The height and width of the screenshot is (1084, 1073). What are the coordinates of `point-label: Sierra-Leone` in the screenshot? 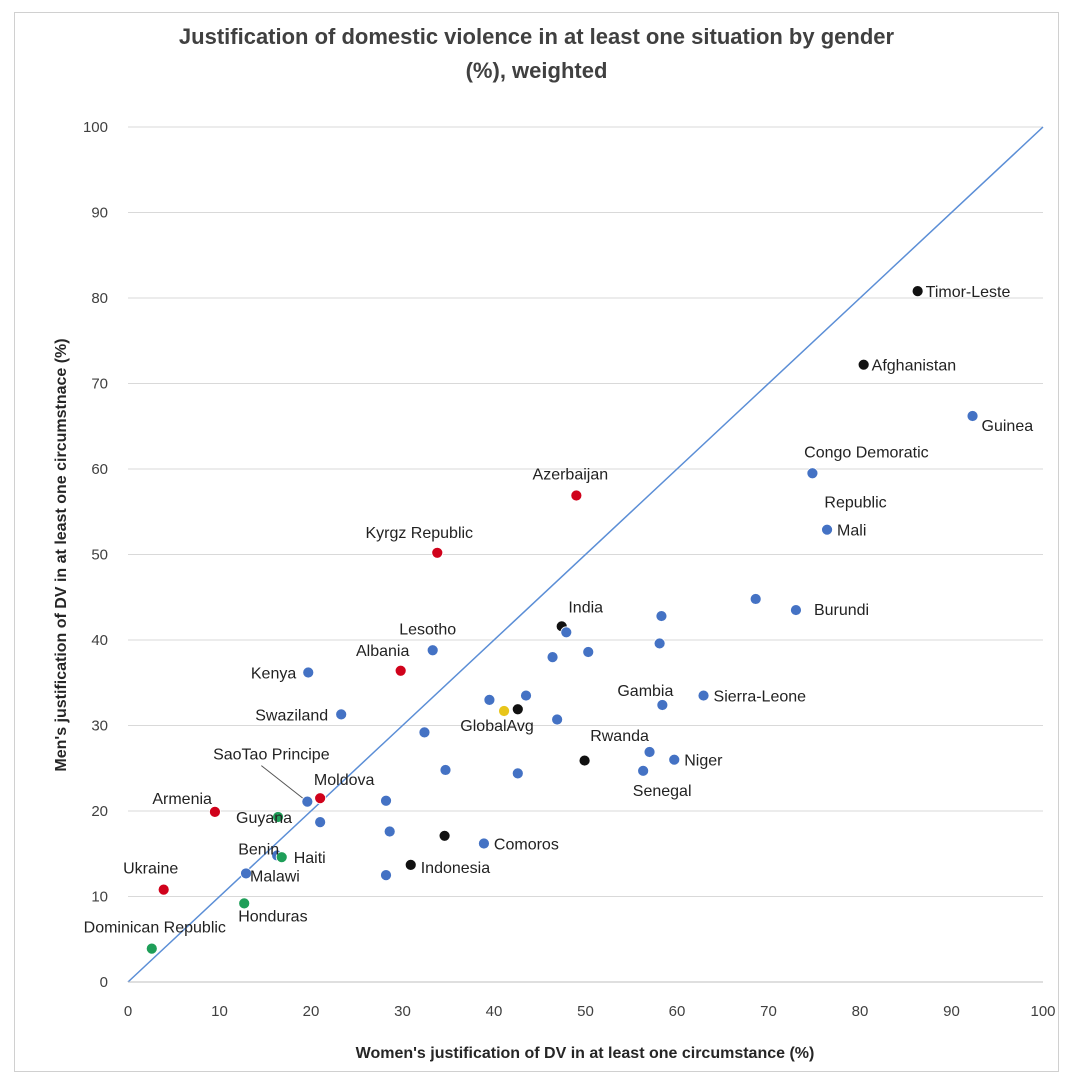 It's located at (760, 697).